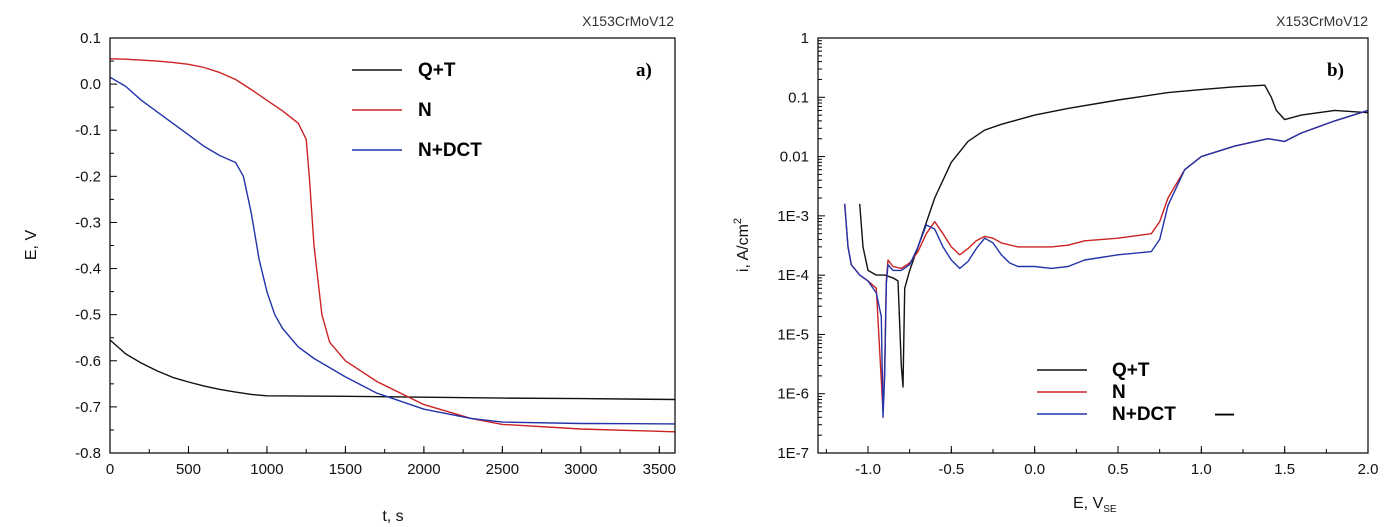  I want to click on chart-b-y-tick-label: 1E-5, so click(793, 334).